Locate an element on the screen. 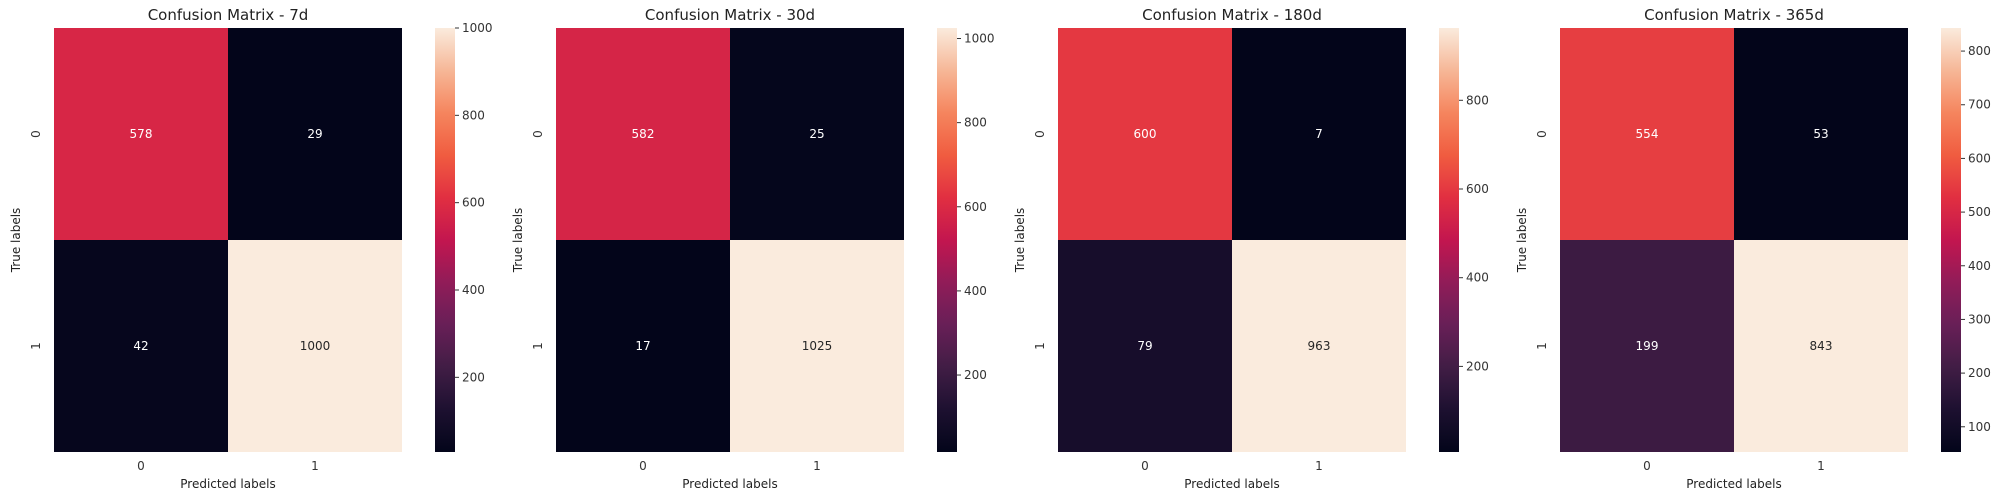 This screenshot has width=2000, height=500. cell-value: 843 is located at coordinates (1821, 346).